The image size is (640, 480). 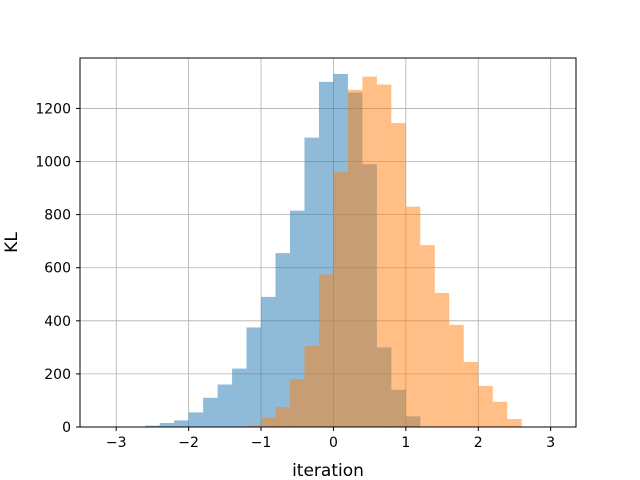 What do you see at coordinates (57, 375) in the screenshot?
I see `y-tick-label: 200` at bounding box center [57, 375].